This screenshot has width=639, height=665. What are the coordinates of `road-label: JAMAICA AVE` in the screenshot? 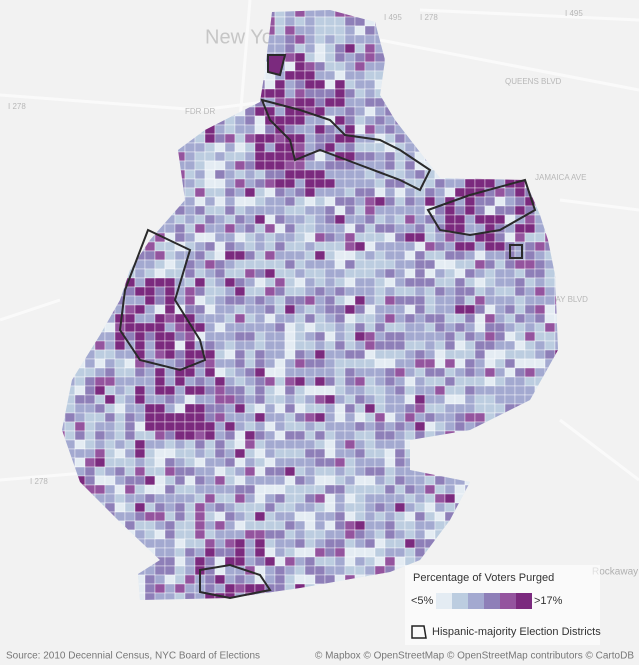 It's located at (560, 177).